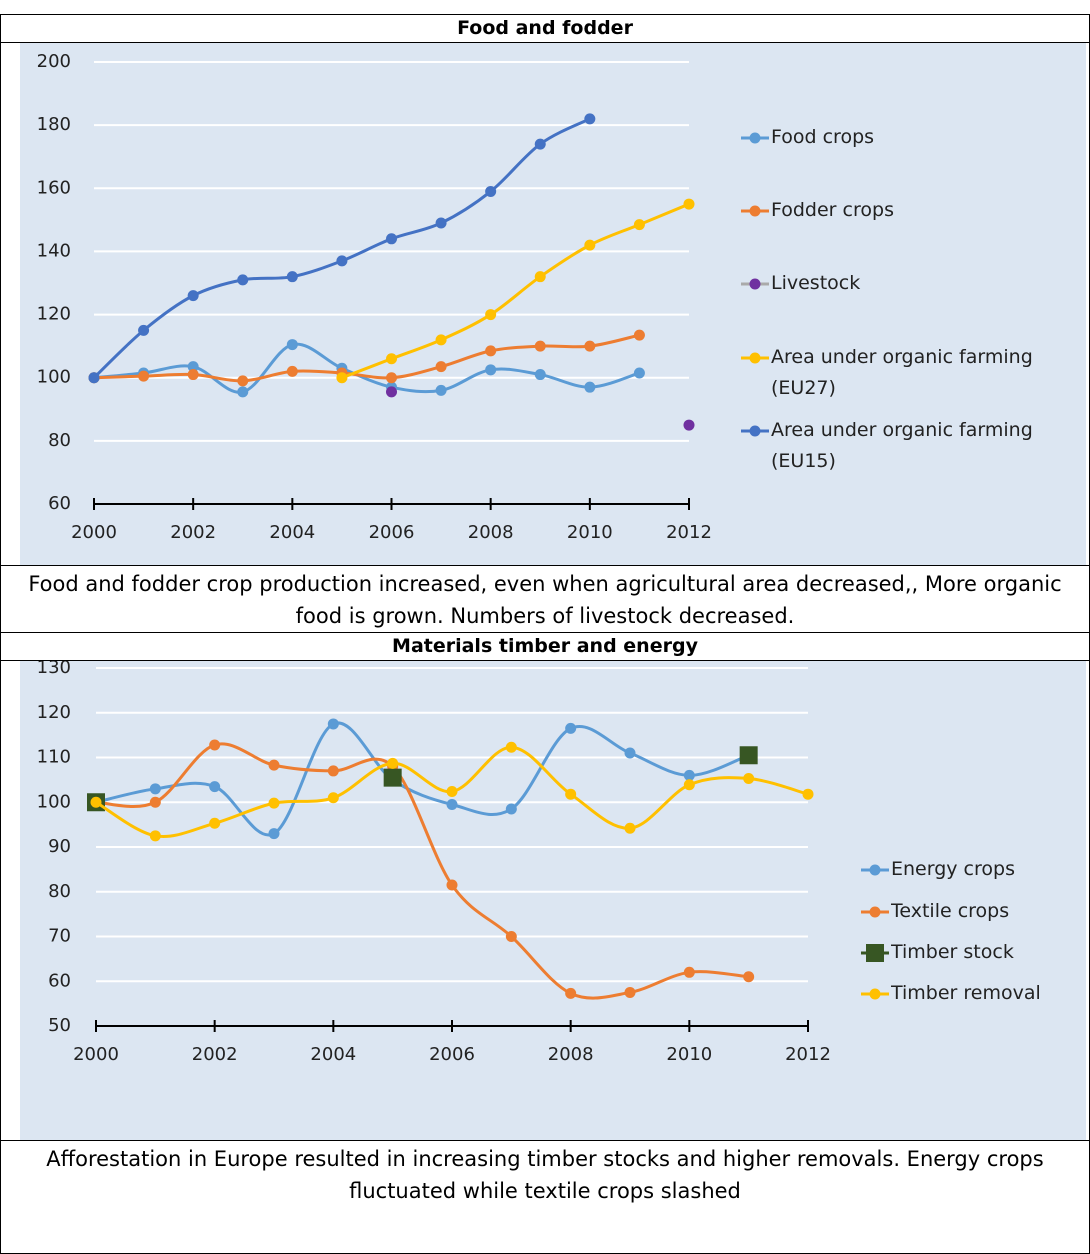  I want to click on legend-label: Food crops, so click(823, 137).